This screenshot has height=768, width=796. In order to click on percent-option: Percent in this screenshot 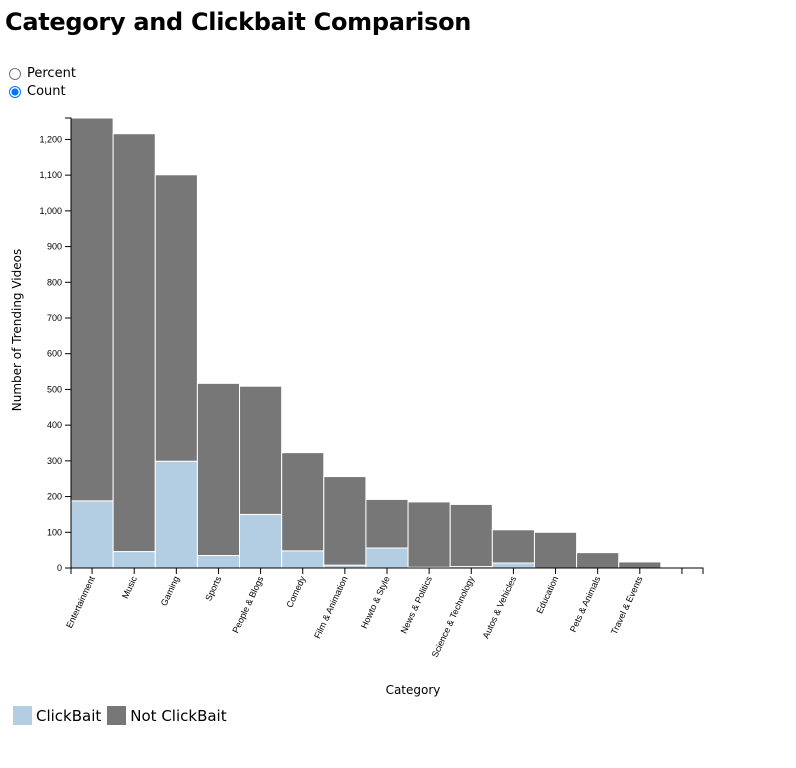, I will do `click(41, 73)`.